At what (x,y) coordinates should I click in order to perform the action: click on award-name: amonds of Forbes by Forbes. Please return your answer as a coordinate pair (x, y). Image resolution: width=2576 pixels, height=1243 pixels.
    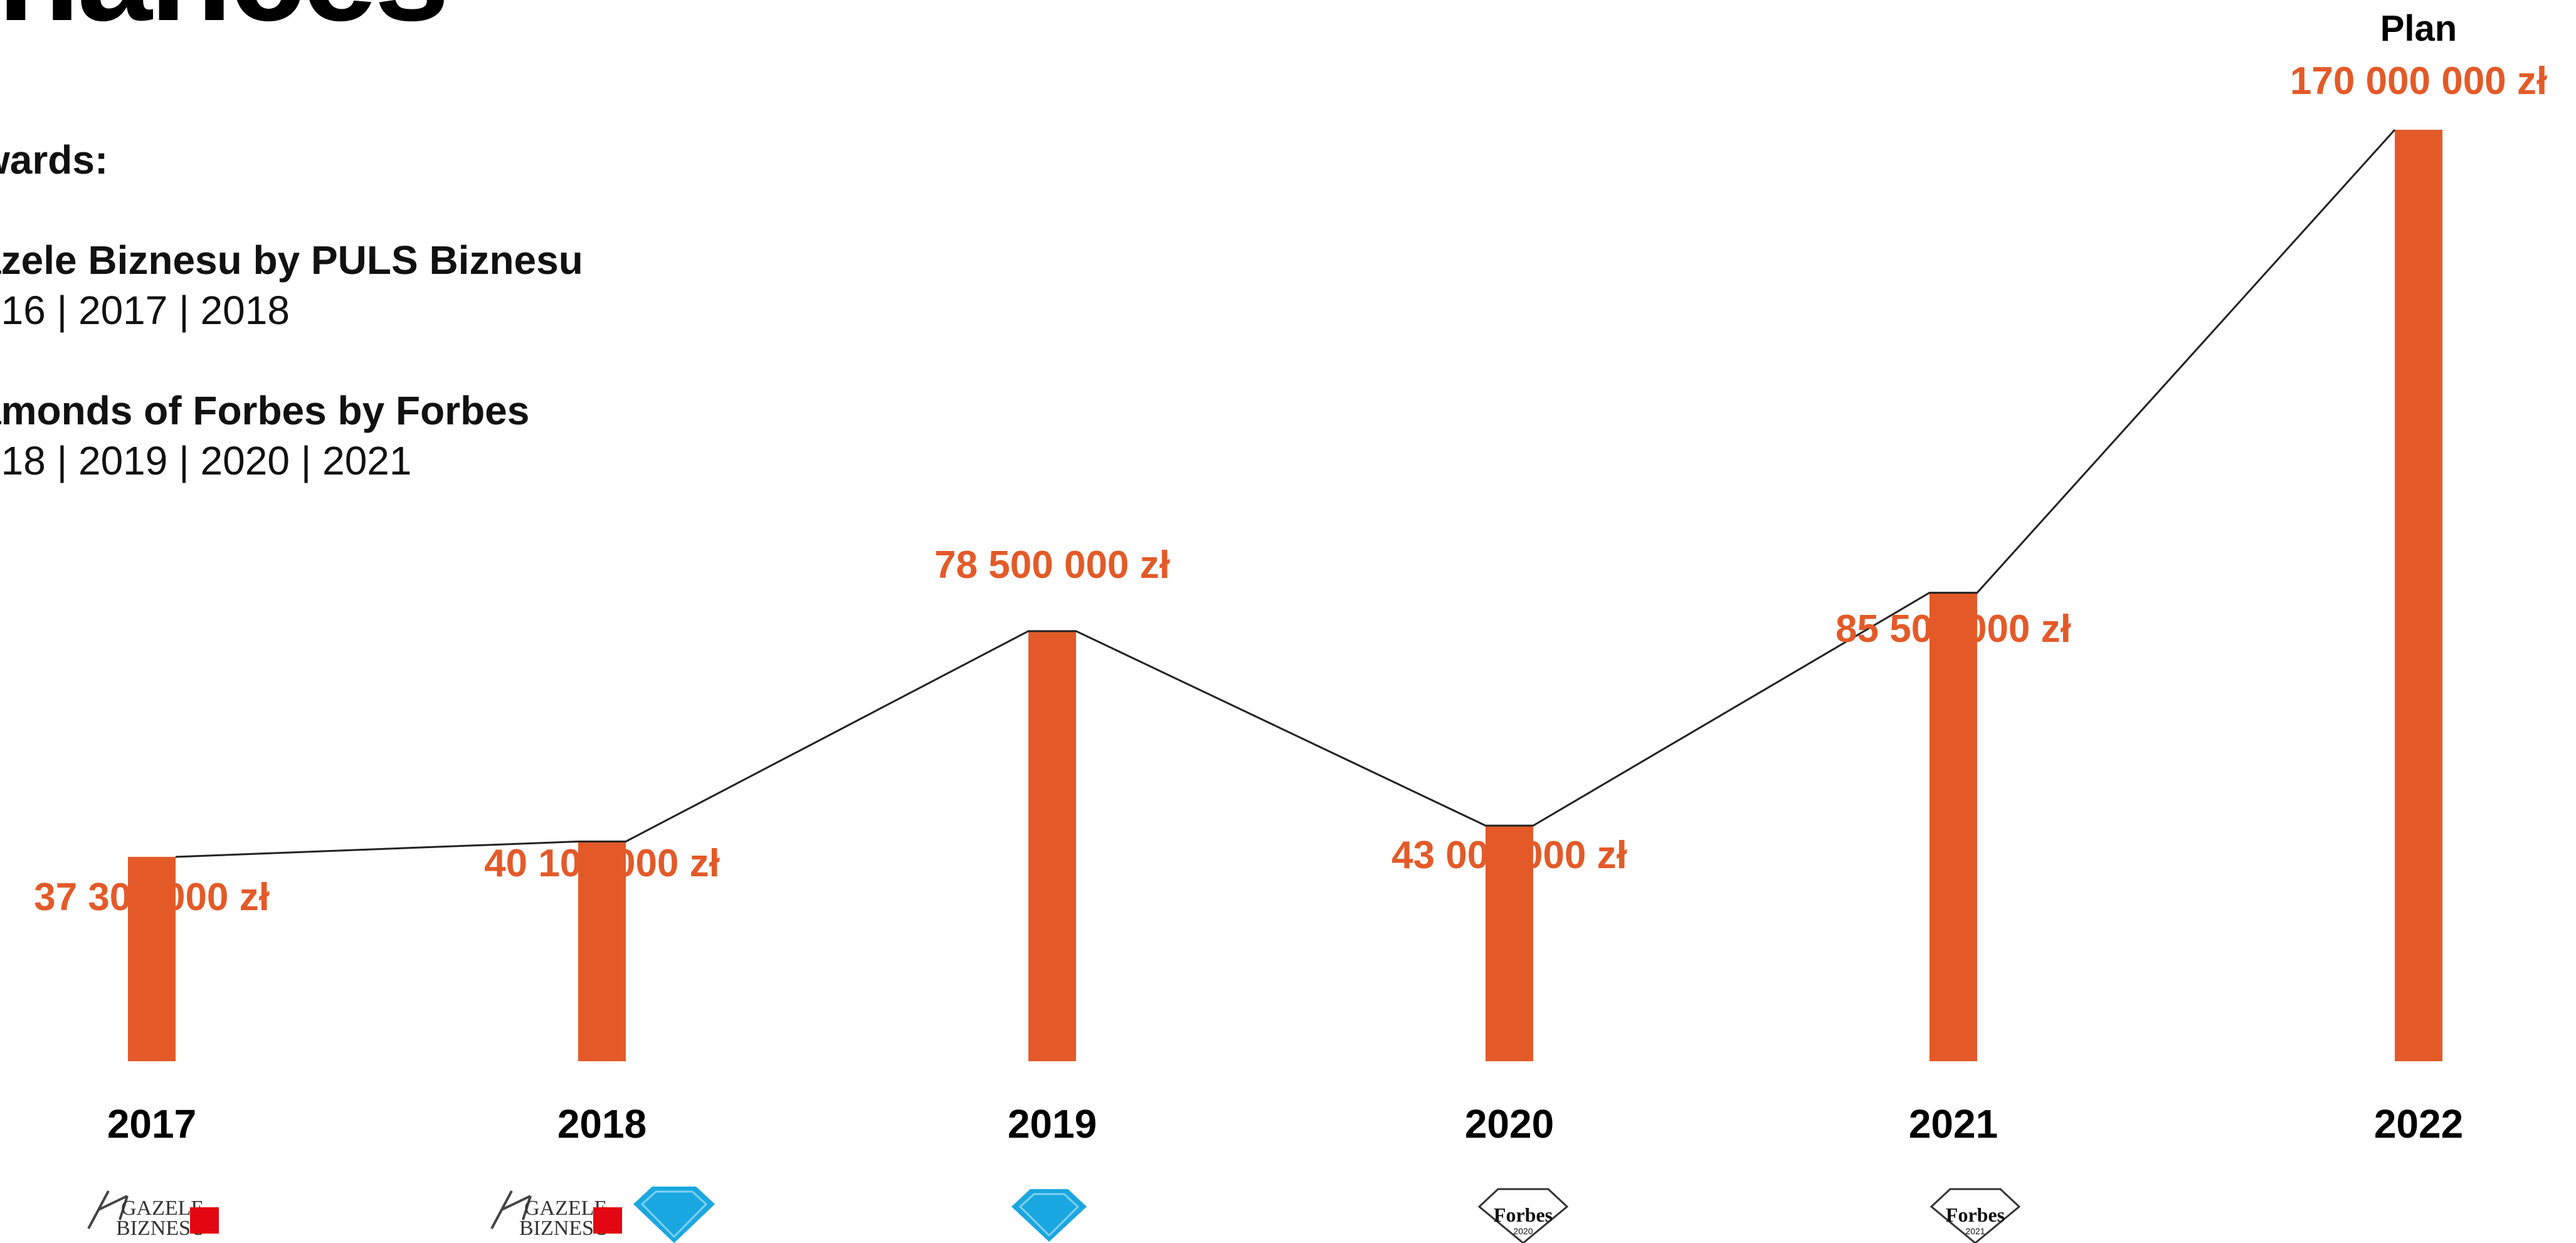
    Looking at the image, I should click on (265, 411).